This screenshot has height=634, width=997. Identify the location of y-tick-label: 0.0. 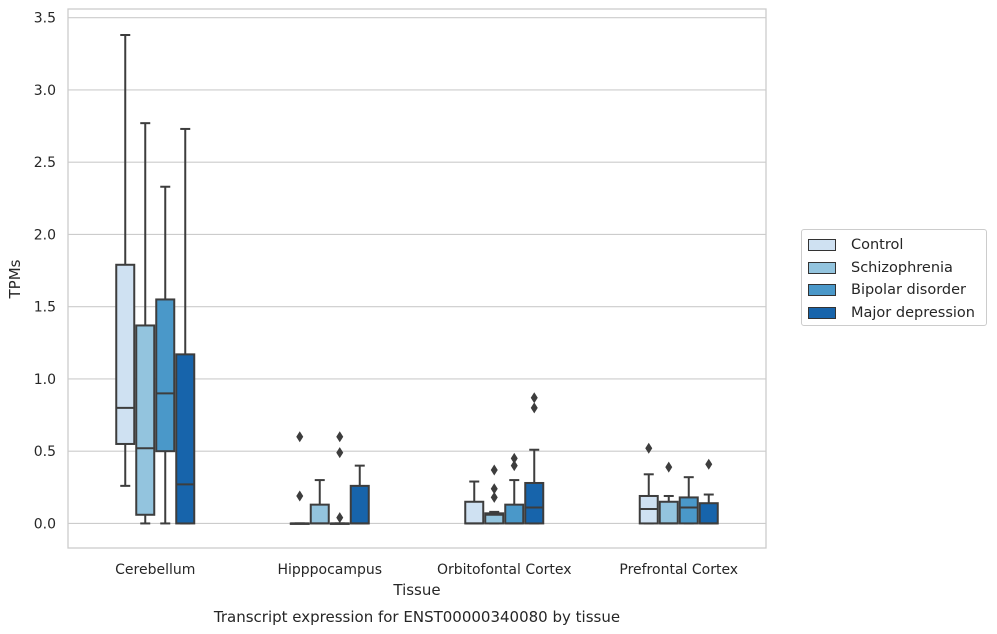
(45, 524).